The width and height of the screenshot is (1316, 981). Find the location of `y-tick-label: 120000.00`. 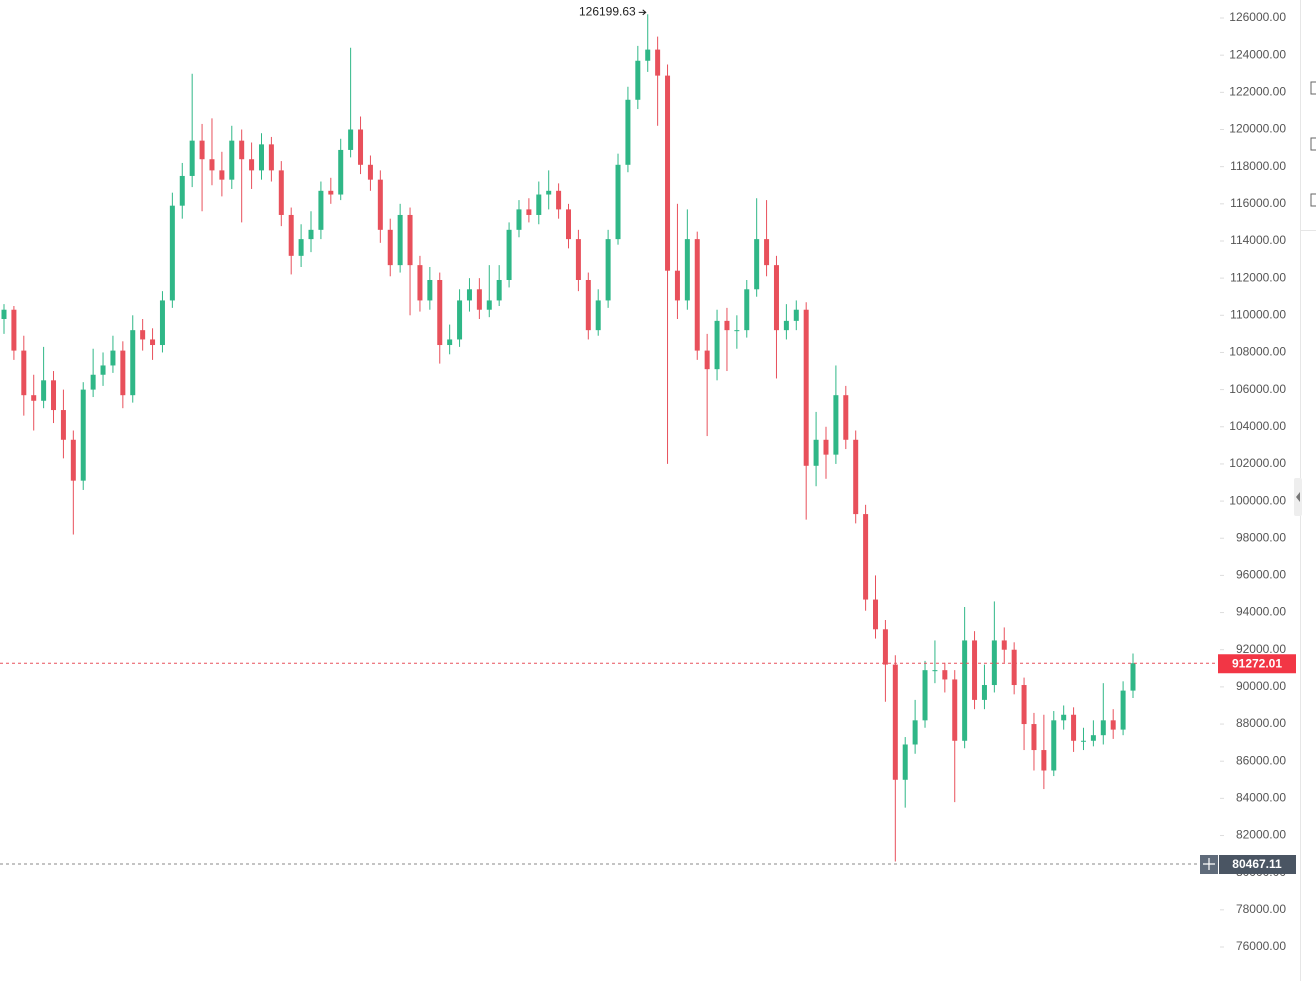

y-tick-label: 120000.00 is located at coordinates (1257, 129).